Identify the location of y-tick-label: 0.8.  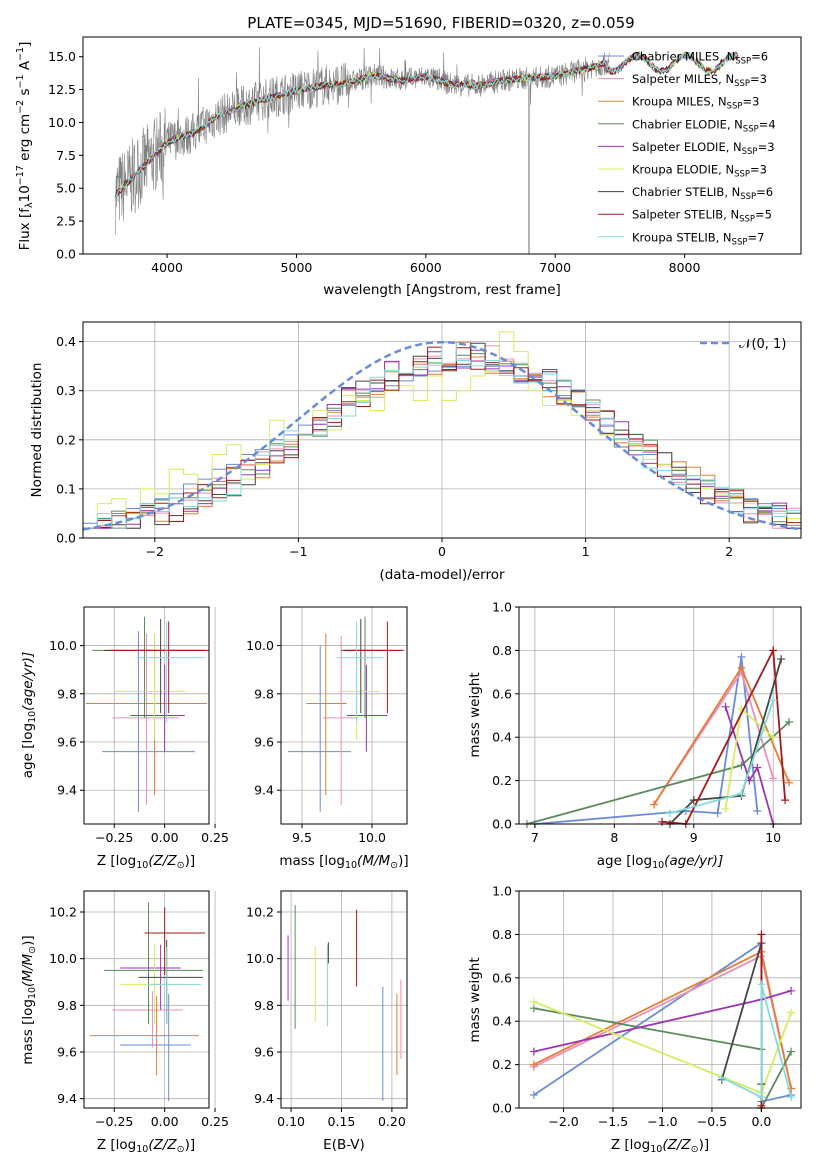
(502, 934).